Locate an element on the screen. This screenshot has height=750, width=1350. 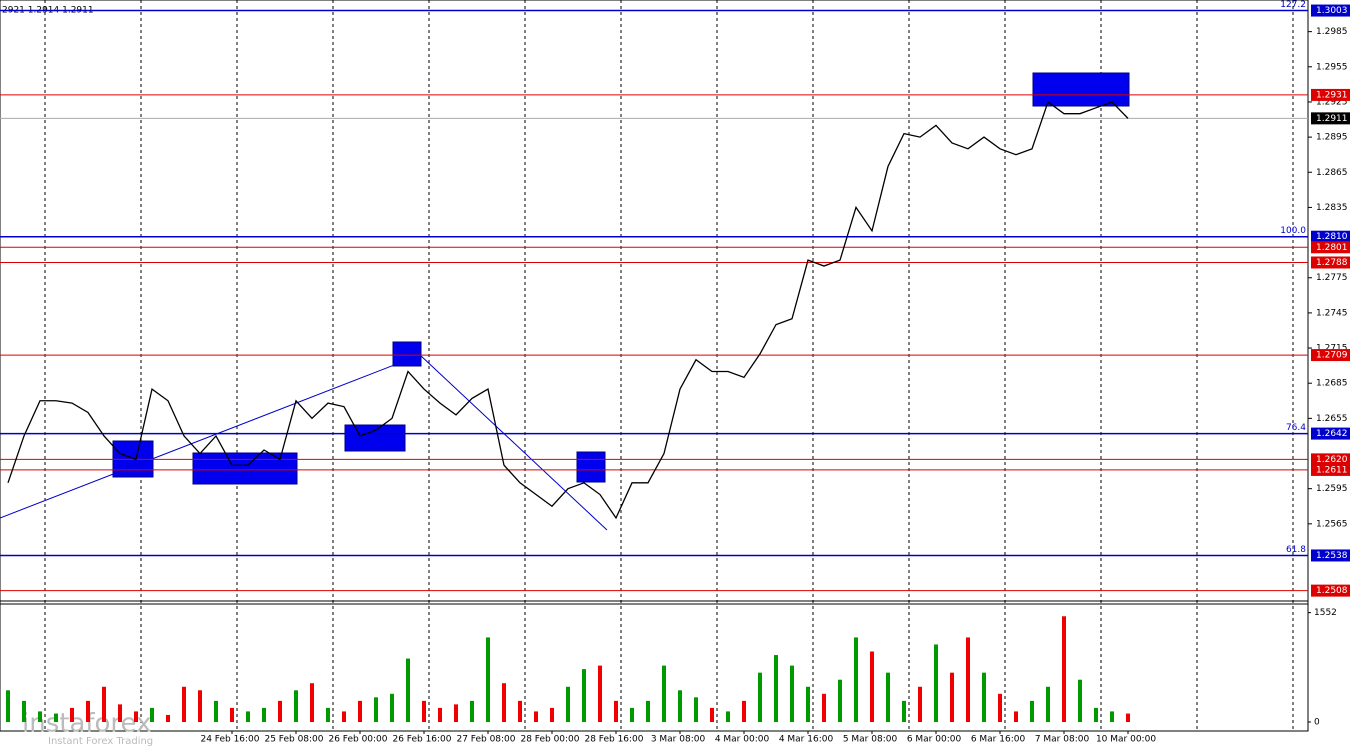
level-label: 1.2801 is located at coordinates (1332, 248).